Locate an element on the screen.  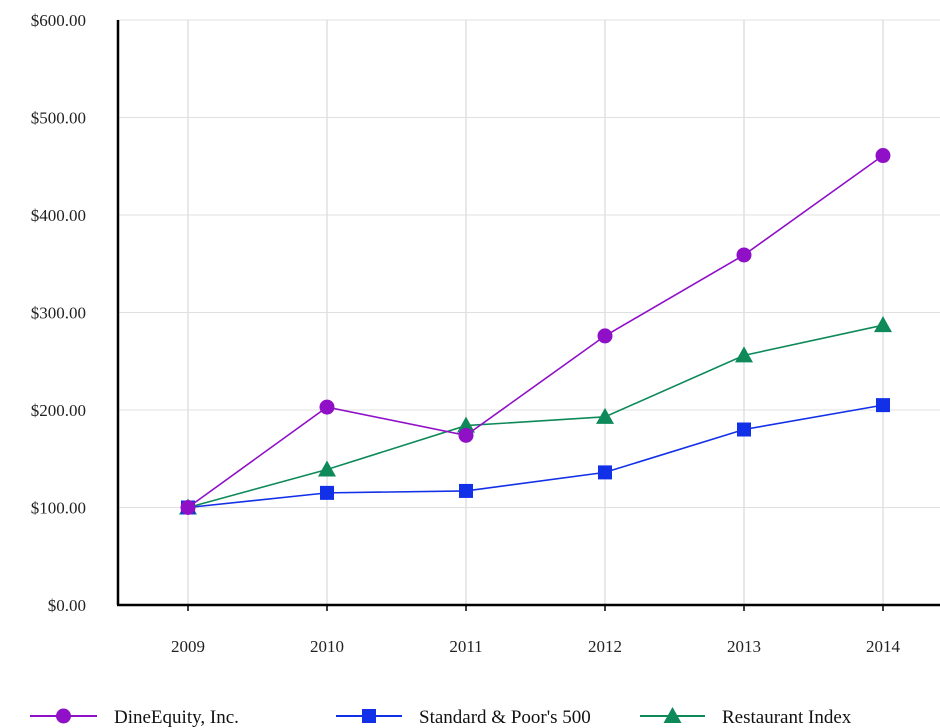
y-tick-label: $200.00 is located at coordinates (58, 410).